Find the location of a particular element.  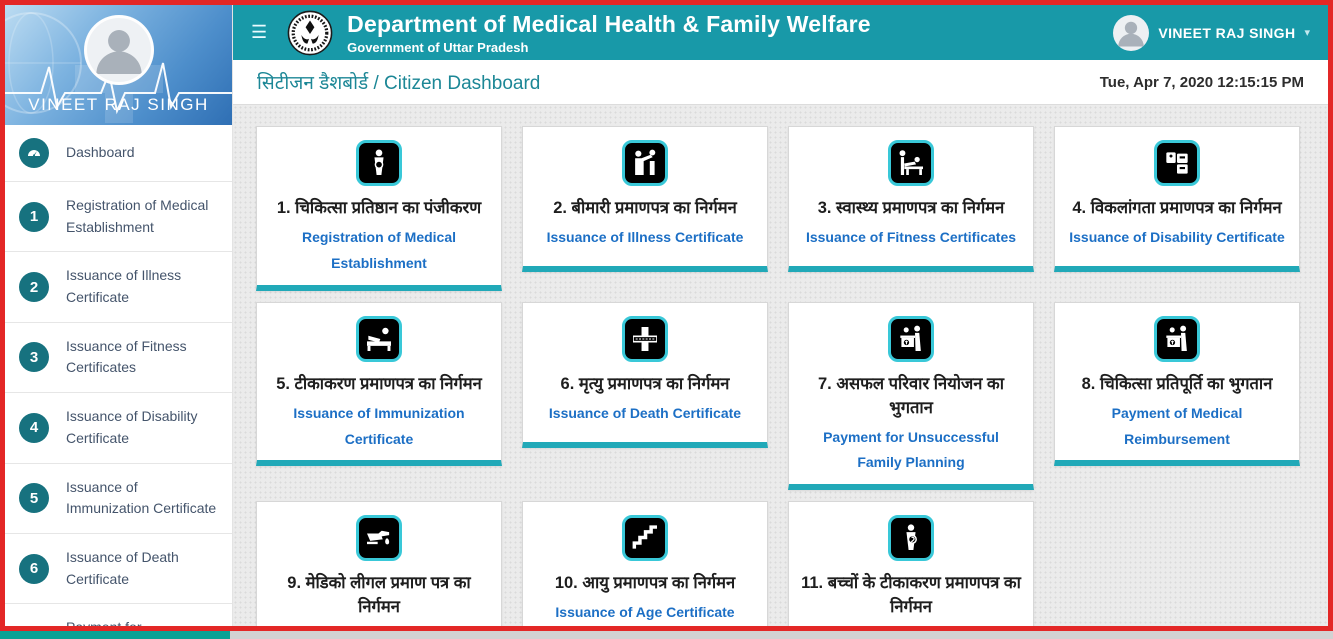

sidebar-item-issuance-of-death-certificate: 6 Issuance of Death Certificate is located at coordinates (118, 569).